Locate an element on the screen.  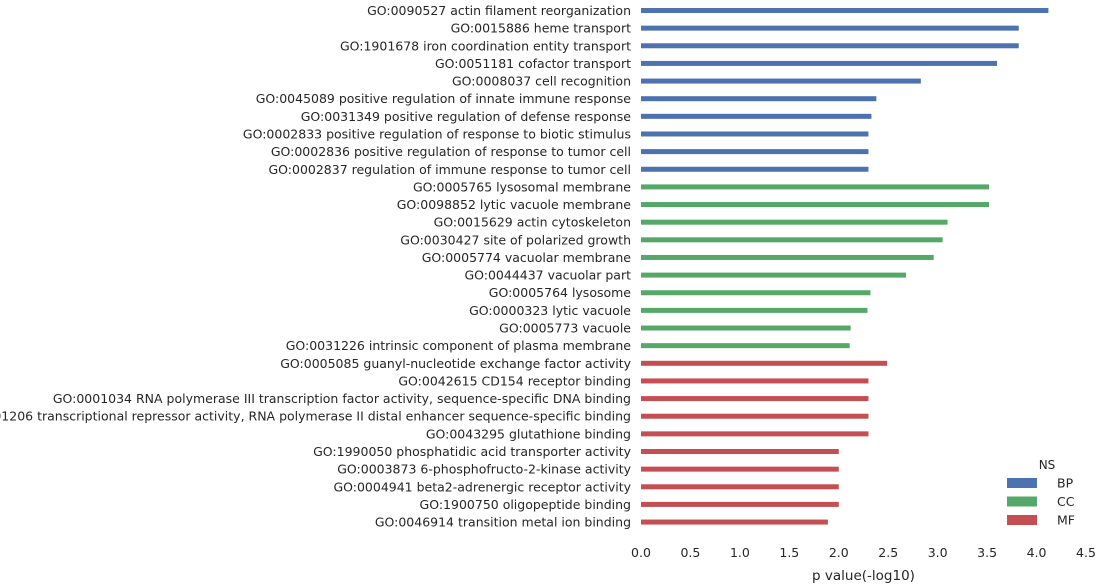
category-label: GO:0042615 CD154 receptor binding is located at coordinates (514, 380).